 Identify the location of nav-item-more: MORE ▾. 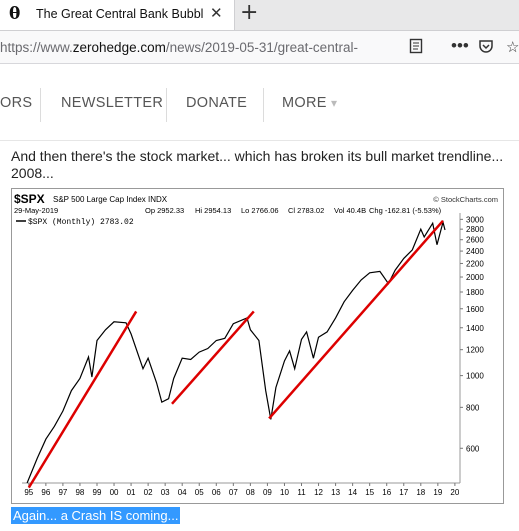
(310, 103).